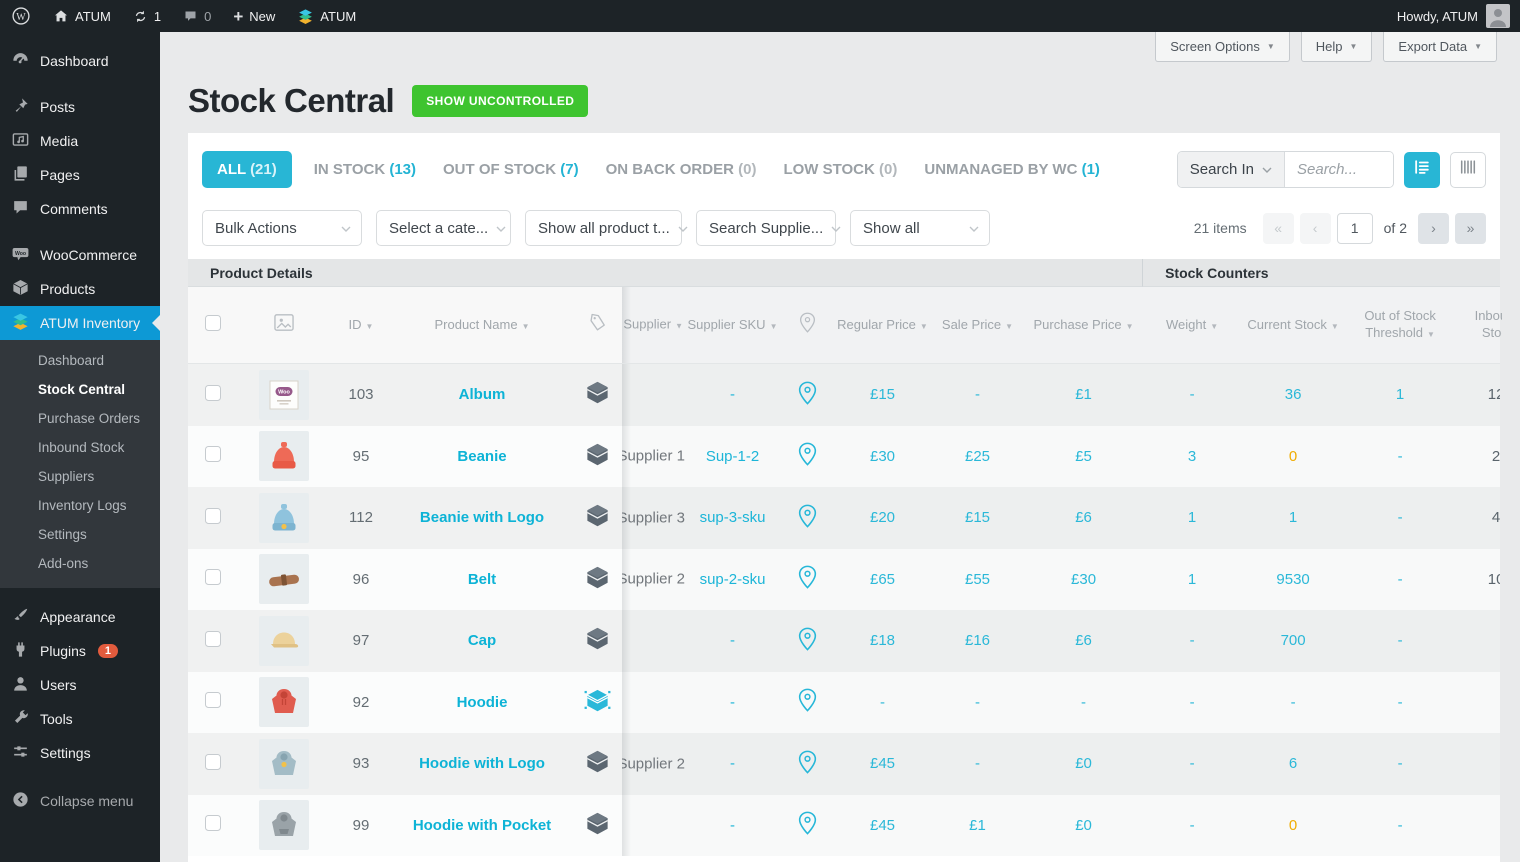 Image resolution: width=1520 pixels, height=862 pixels. Describe the element at coordinates (1400, 395) in the screenshot. I see `oos-threshold: 1` at that location.